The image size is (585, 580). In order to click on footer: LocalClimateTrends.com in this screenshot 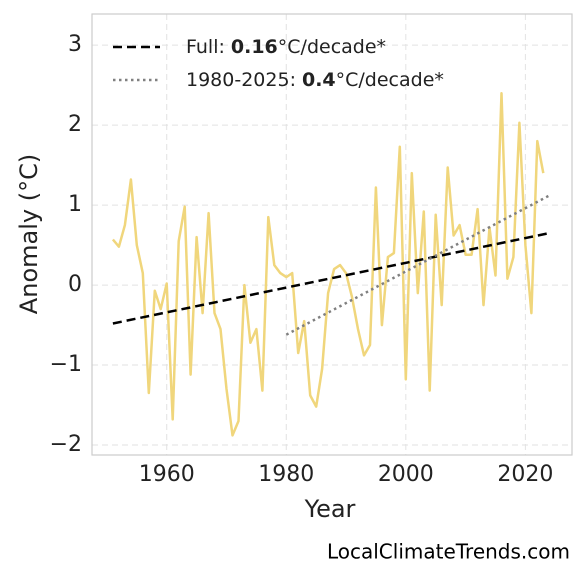, I will do `click(448, 552)`.